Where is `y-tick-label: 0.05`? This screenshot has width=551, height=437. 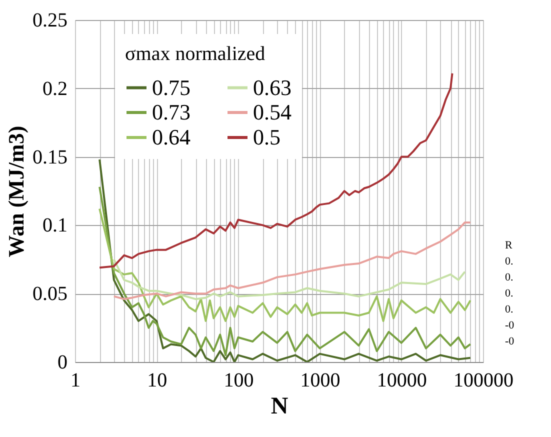 y-tick-label: 0.05 is located at coordinates (50, 294).